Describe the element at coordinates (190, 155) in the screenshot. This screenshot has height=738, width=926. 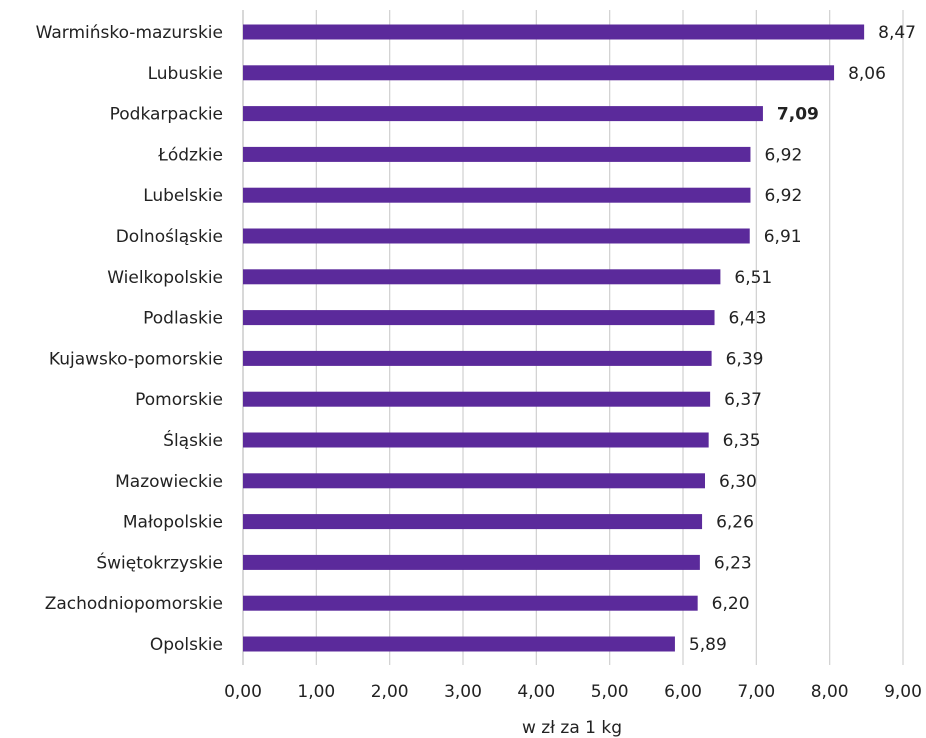
I see `category-label: Łódzkie` at that location.